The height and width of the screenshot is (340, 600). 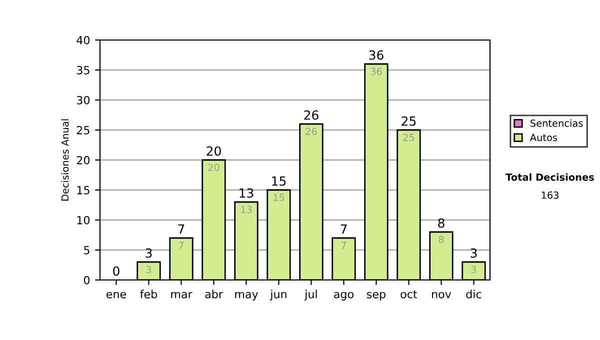 What do you see at coordinates (310, 295) in the screenshot?
I see `x-tick-label: jul` at bounding box center [310, 295].